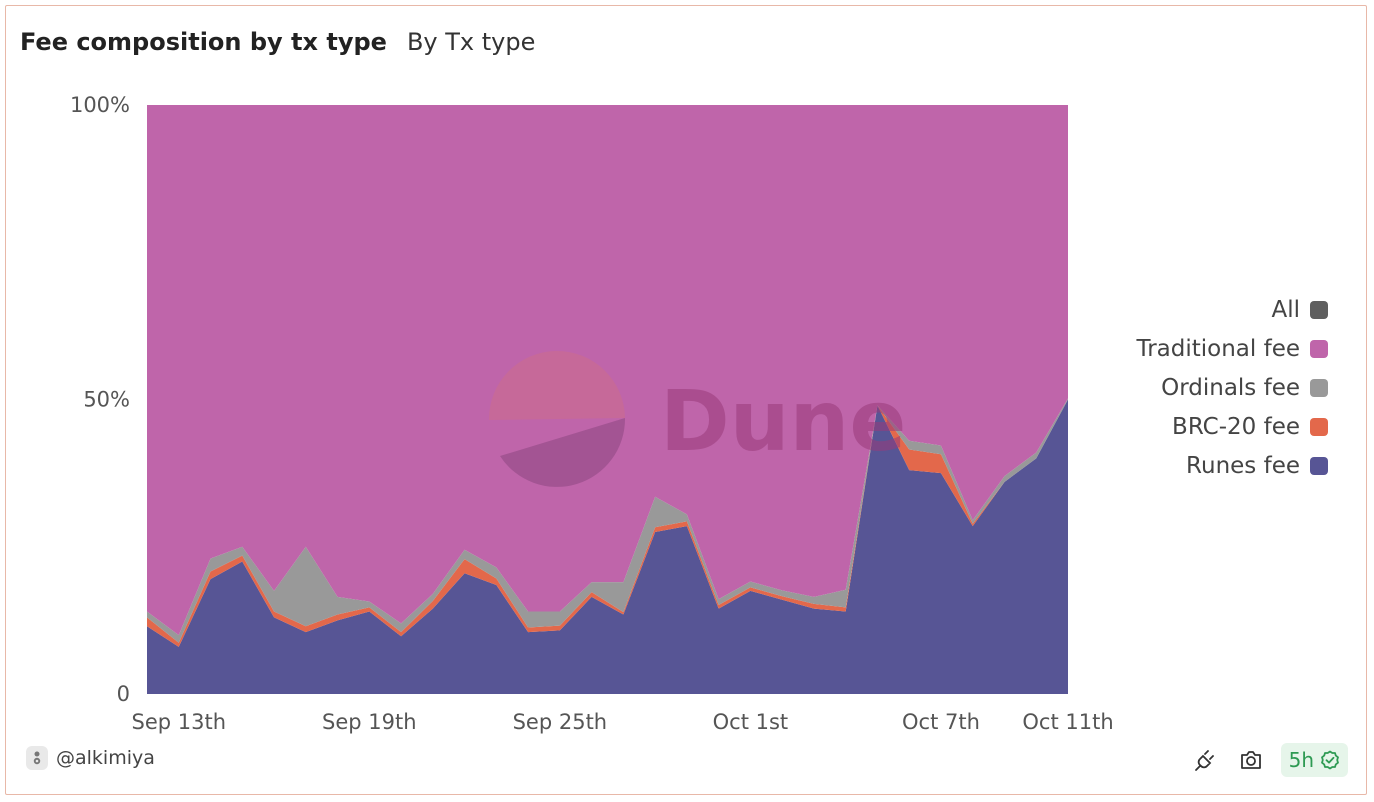  Describe the element at coordinates (106, 400) in the screenshot. I see `y-tick-label: 50%` at that location.